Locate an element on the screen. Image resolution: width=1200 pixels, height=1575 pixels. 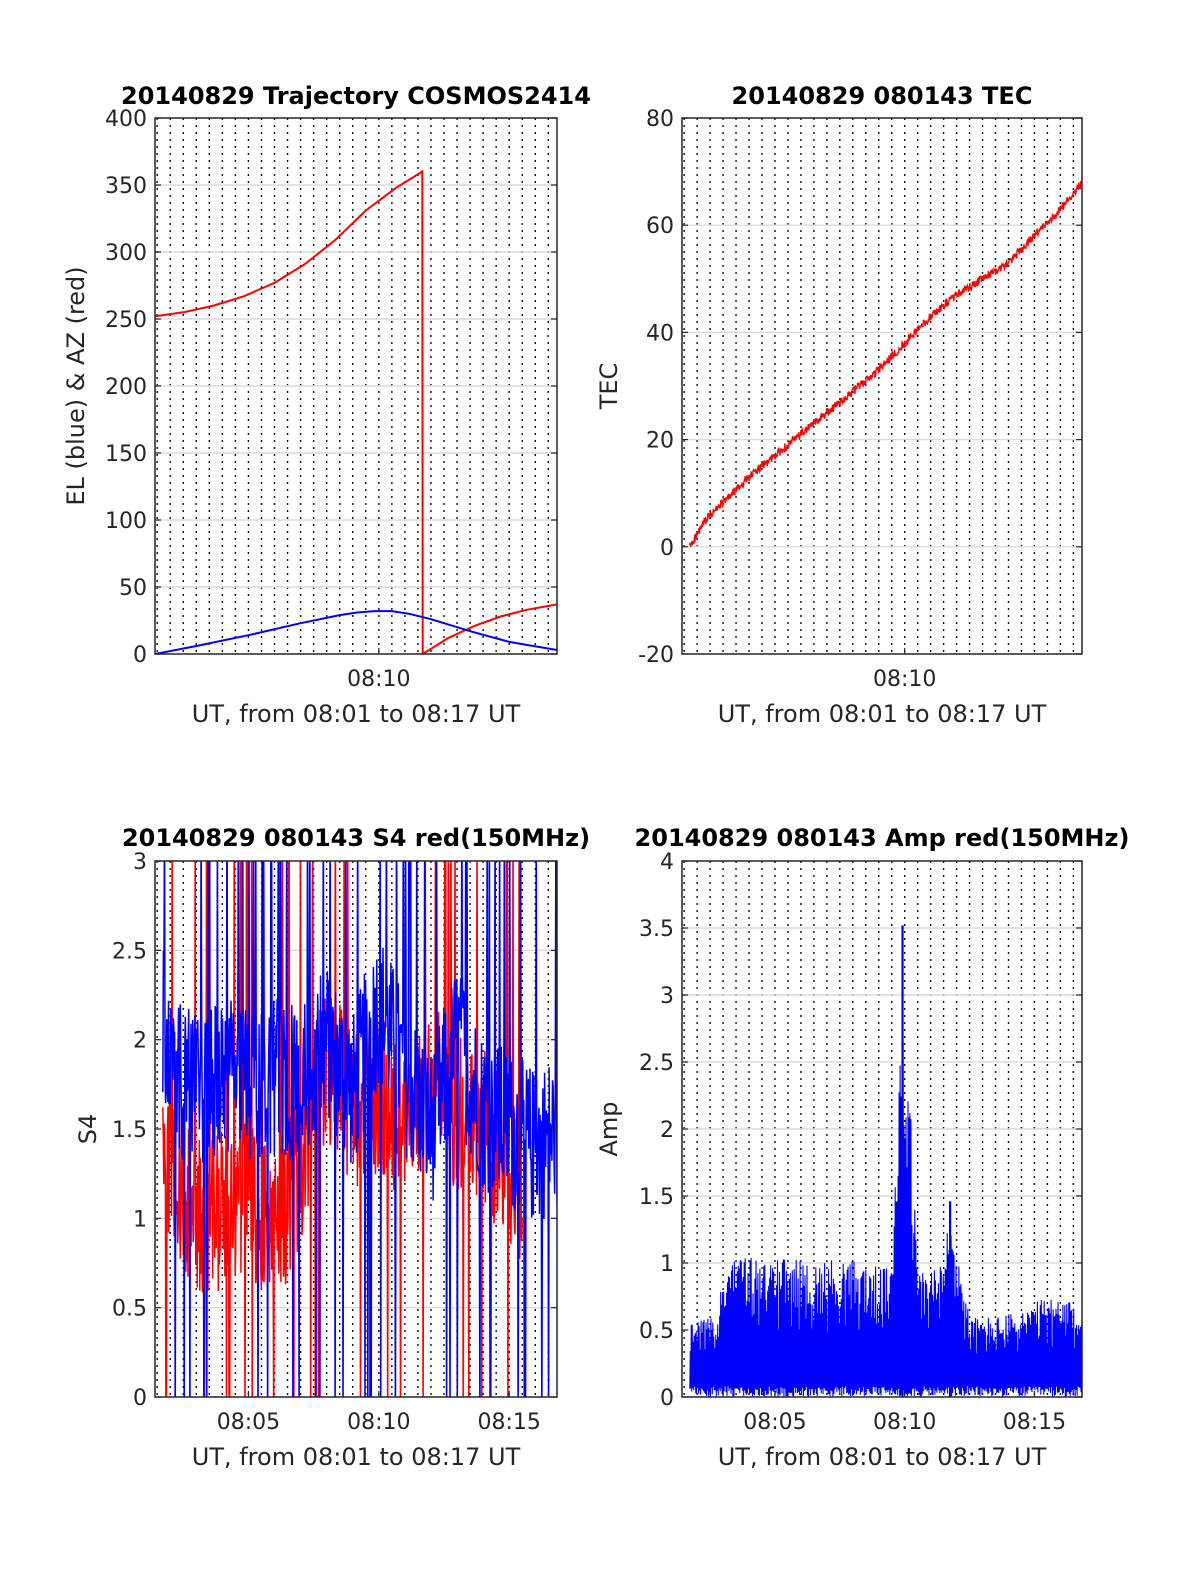
series-amp is located at coordinates (885, 1161).